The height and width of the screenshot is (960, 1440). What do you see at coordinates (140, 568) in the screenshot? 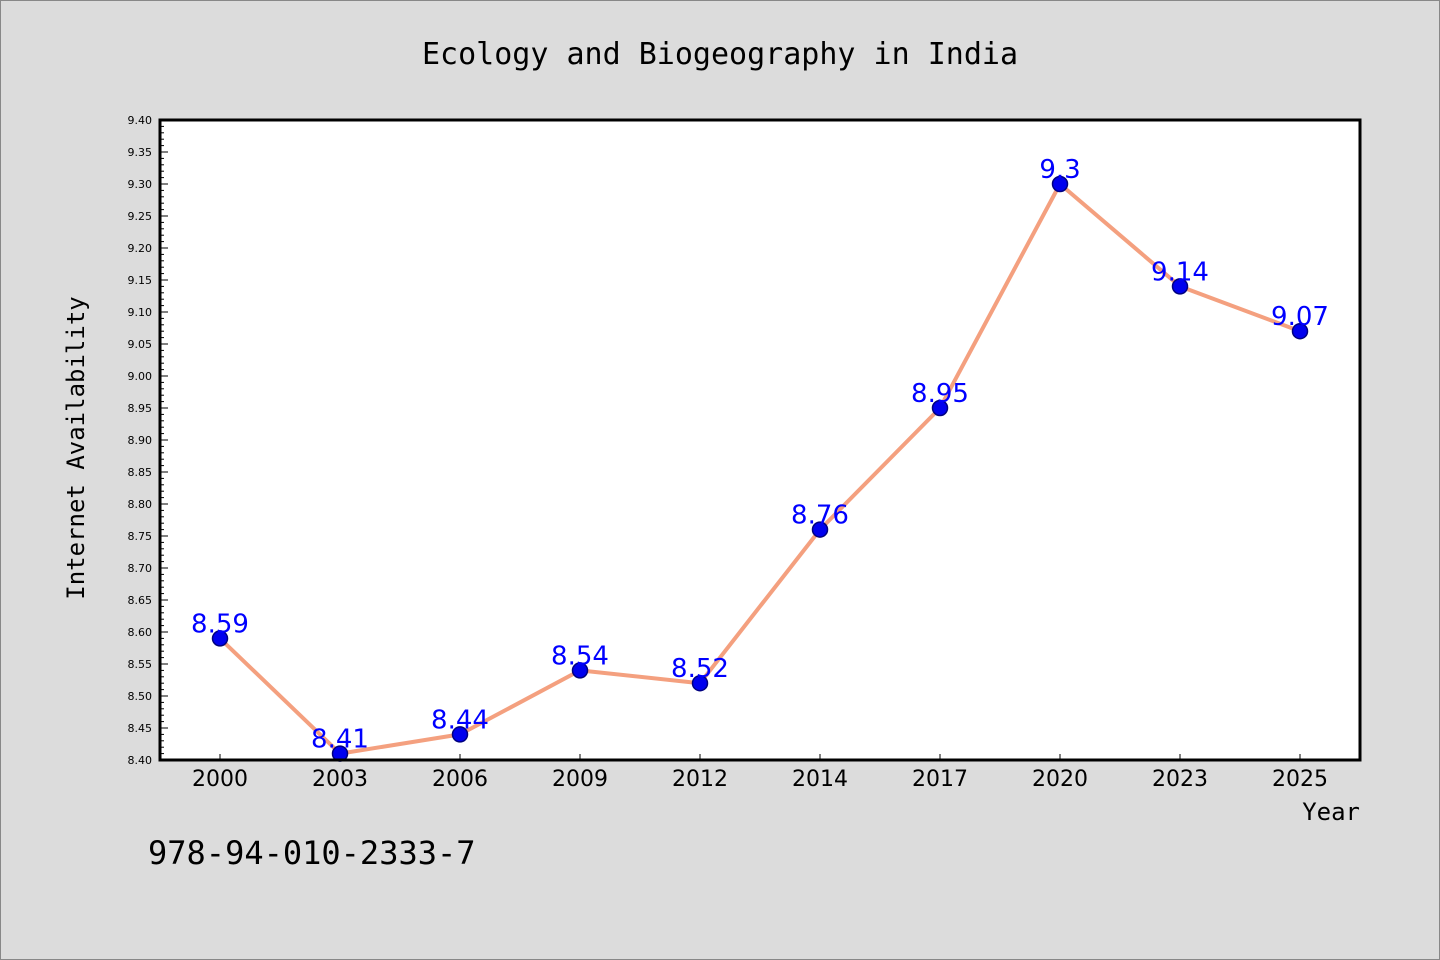
I see `y-tick-label: 8.70` at bounding box center [140, 568].